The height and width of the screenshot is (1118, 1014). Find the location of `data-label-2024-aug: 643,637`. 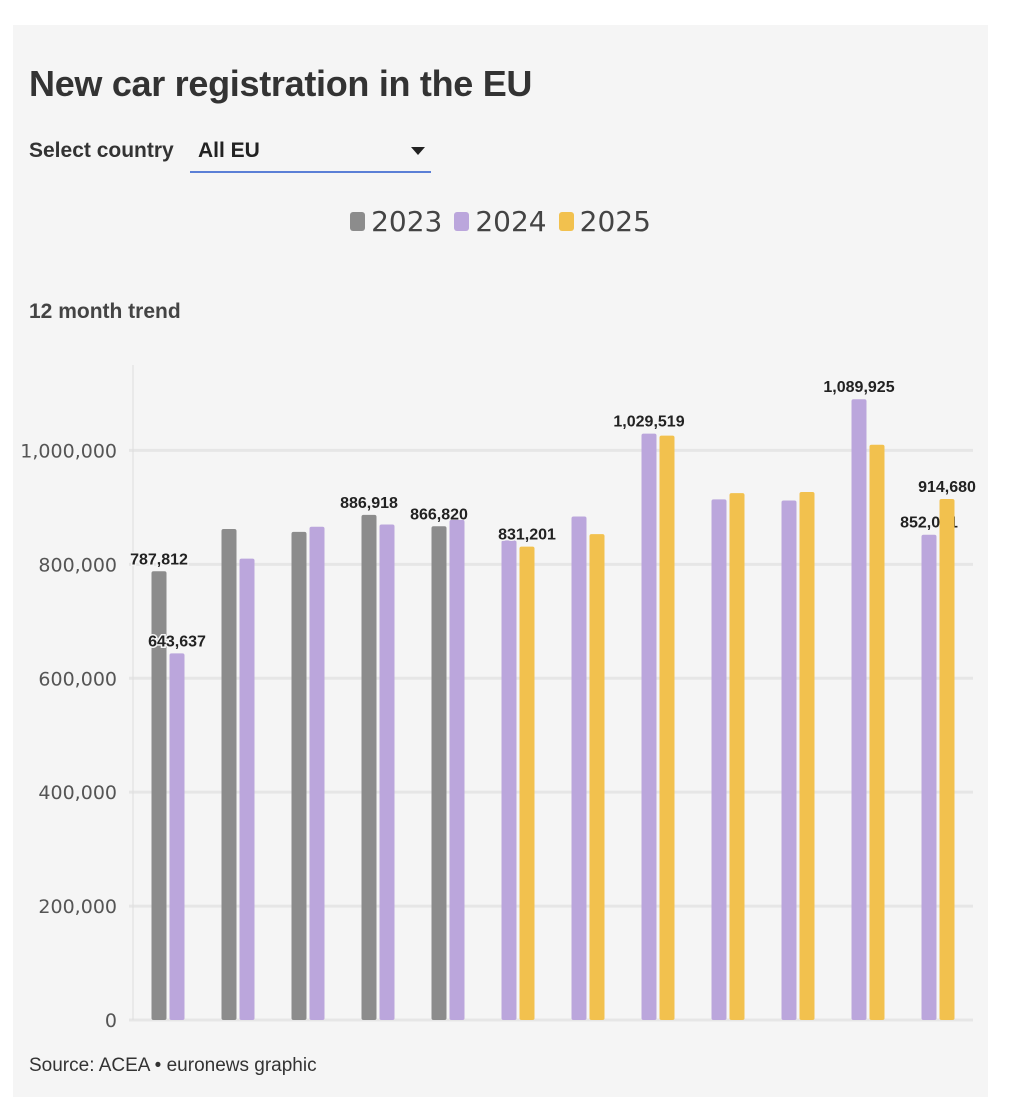

data-label-2024-aug: 643,637 is located at coordinates (177, 641).